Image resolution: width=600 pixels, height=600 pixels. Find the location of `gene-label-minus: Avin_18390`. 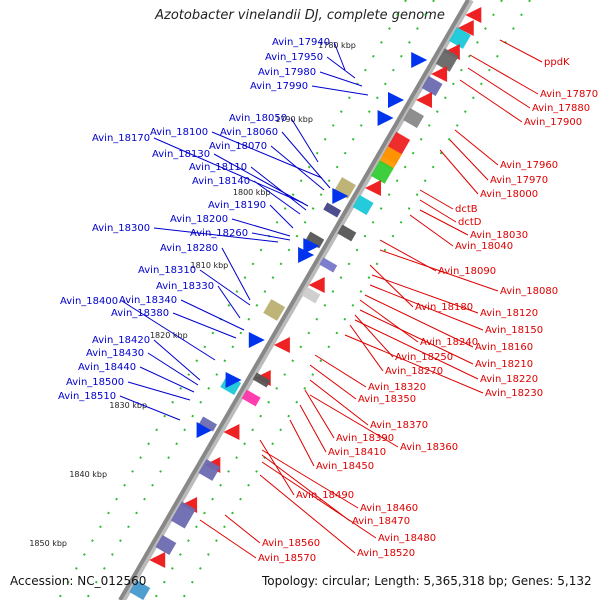

gene-label-minus: Avin_18390 is located at coordinates (365, 438).